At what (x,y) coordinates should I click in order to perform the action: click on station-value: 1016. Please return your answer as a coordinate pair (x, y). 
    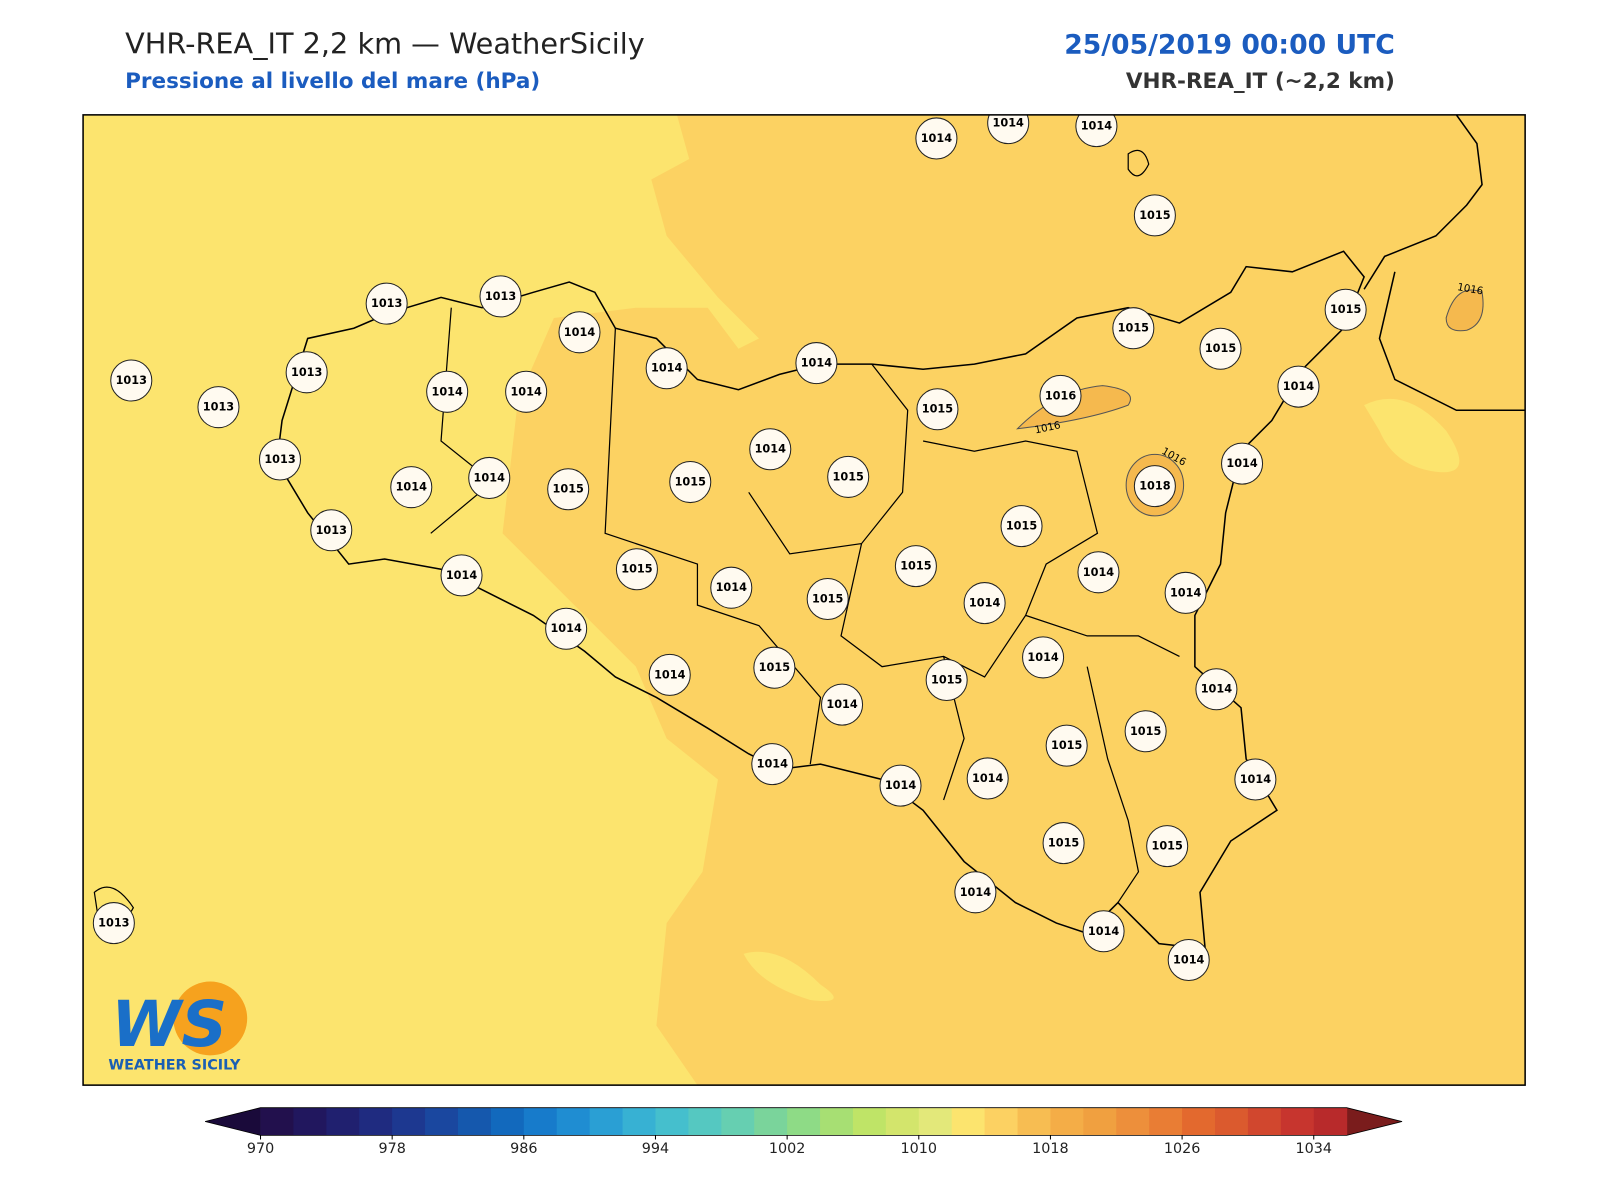
    Looking at the image, I should click on (1061, 395).